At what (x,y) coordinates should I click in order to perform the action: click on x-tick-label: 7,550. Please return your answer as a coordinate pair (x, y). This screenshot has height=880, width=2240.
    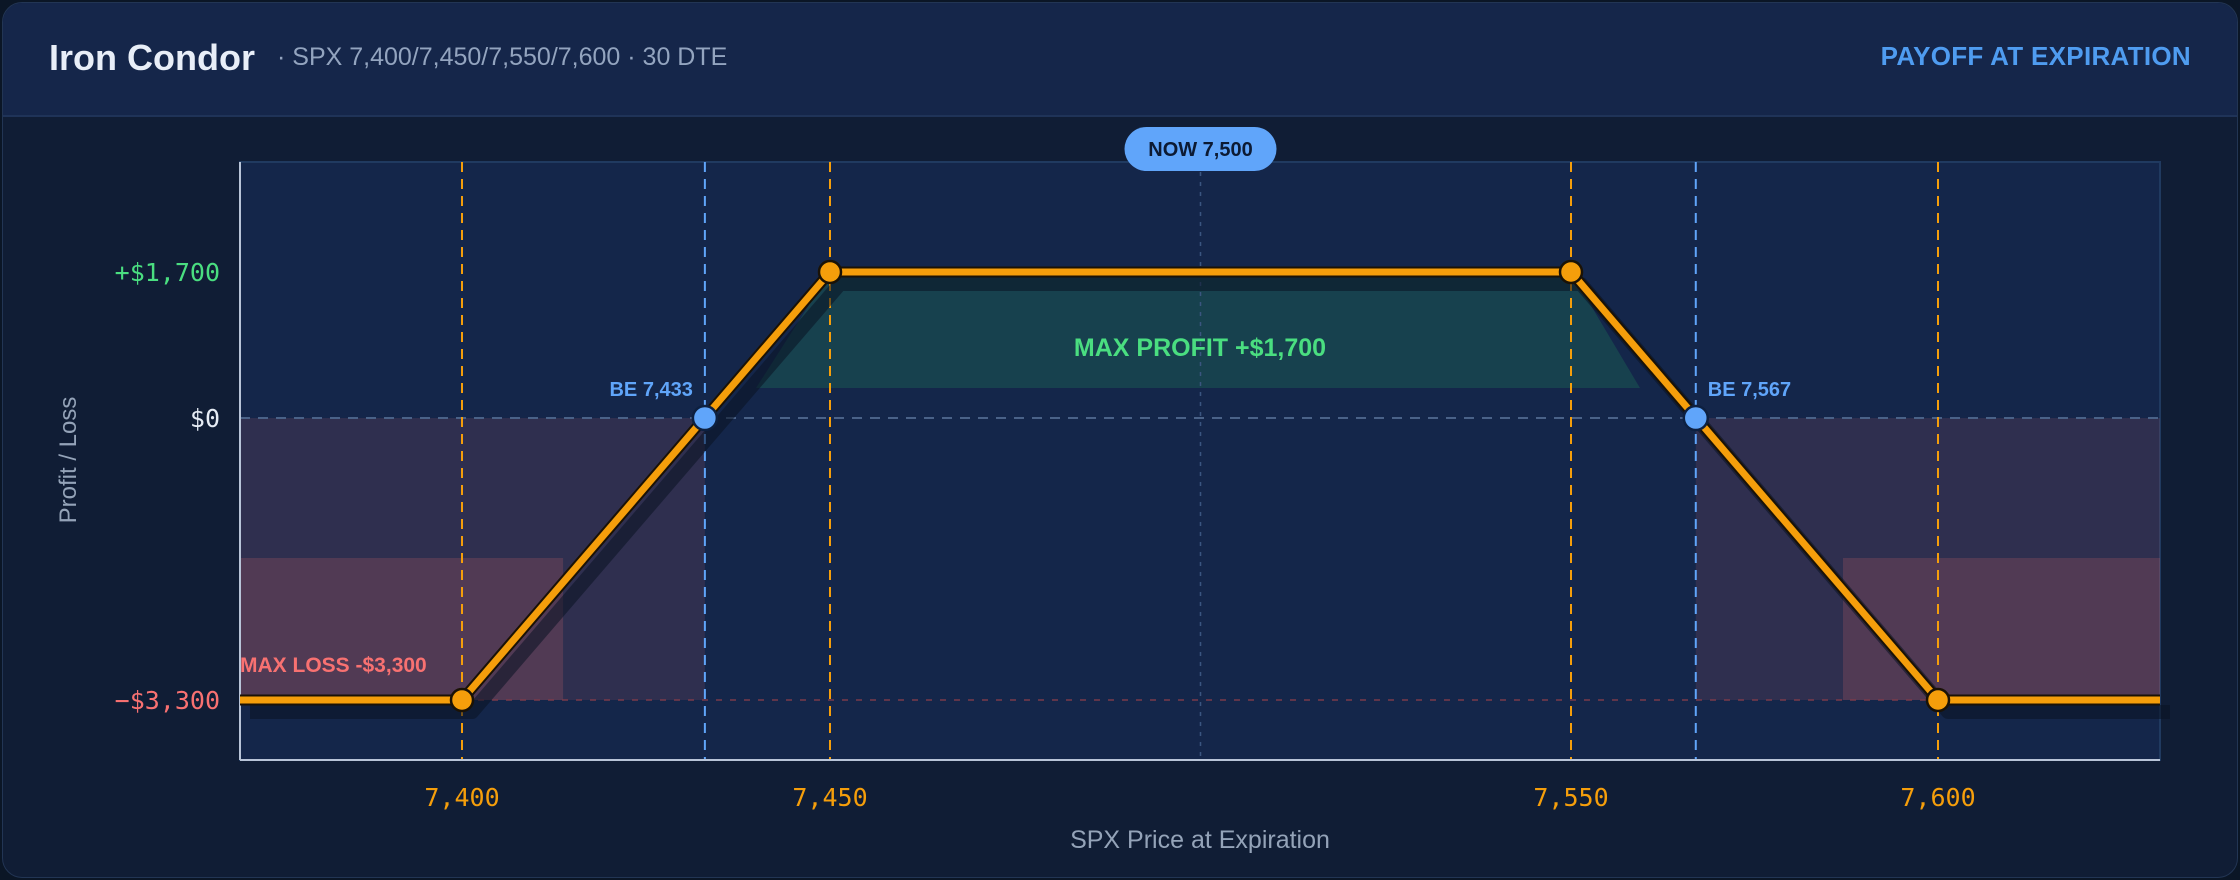
    Looking at the image, I should click on (1570, 797).